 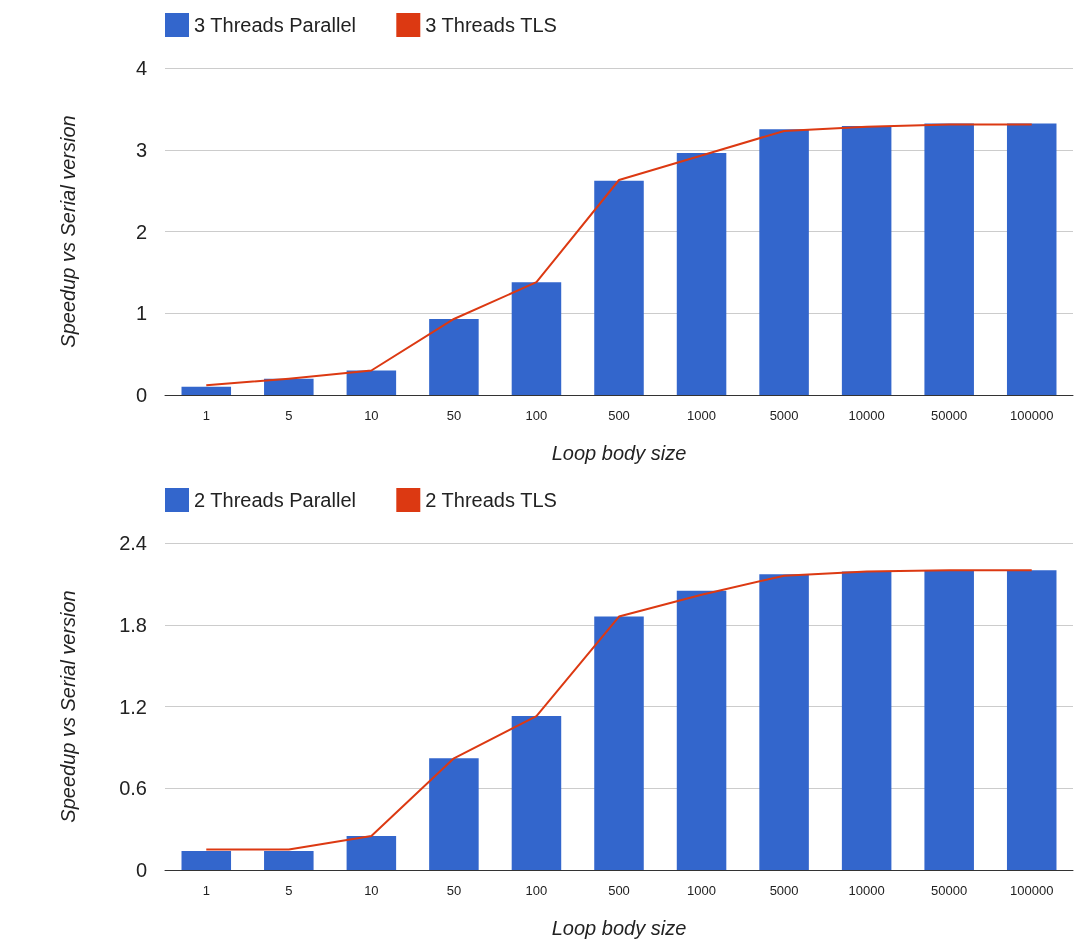 What do you see at coordinates (133, 624) in the screenshot?
I see `y-tick-label: 1.8` at bounding box center [133, 624].